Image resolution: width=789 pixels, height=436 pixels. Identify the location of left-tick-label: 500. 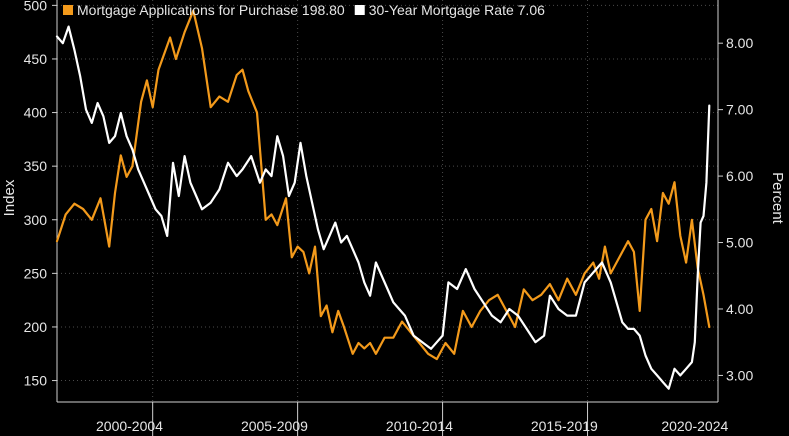
(36, 6).